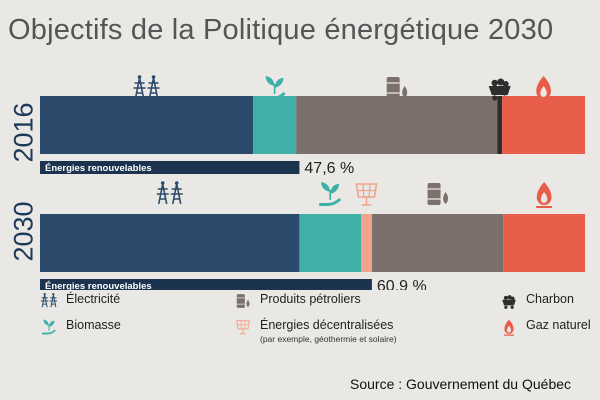 This screenshot has height=400, width=600. What do you see at coordinates (310, 299) in the screenshot?
I see `legend-label: Produits pétroliers` at bounding box center [310, 299].